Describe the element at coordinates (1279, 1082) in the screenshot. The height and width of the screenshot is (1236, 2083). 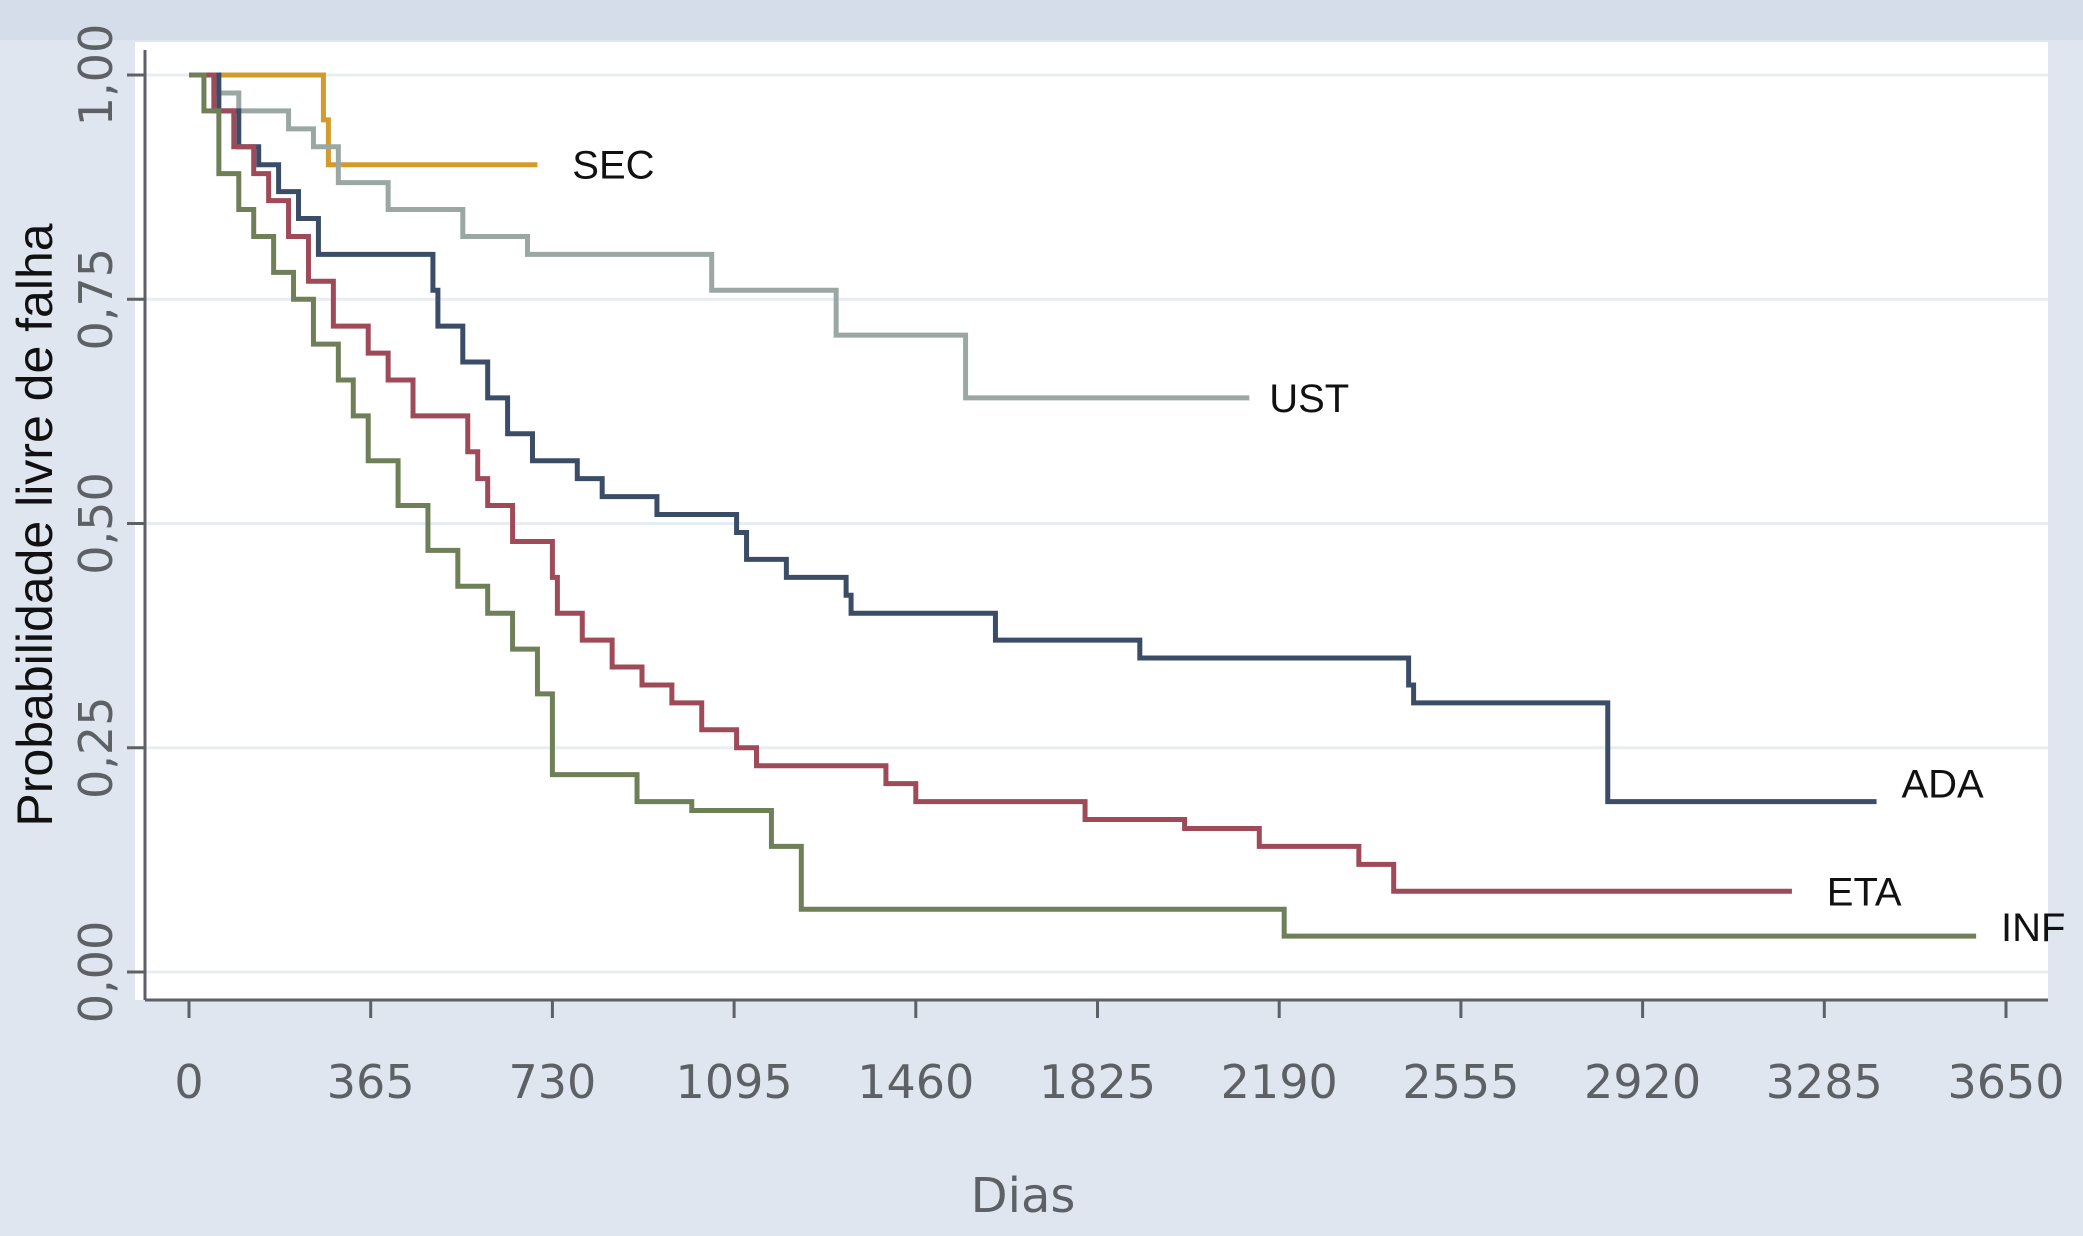
I see `x-tick-label-6: 2190` at that location.